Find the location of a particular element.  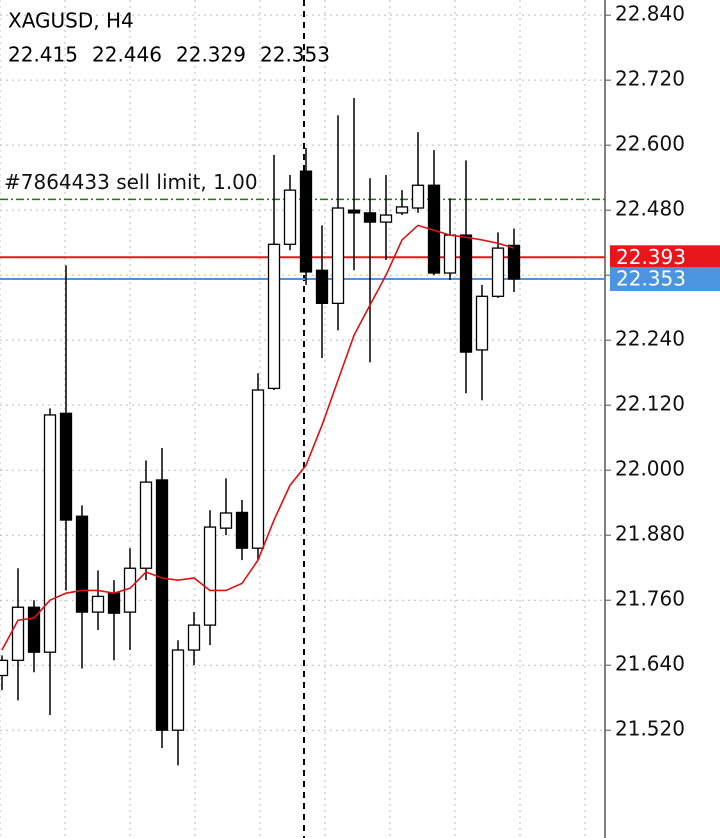

symbol-title: XAGUSD, H4 is located at coordinates (71, 21).